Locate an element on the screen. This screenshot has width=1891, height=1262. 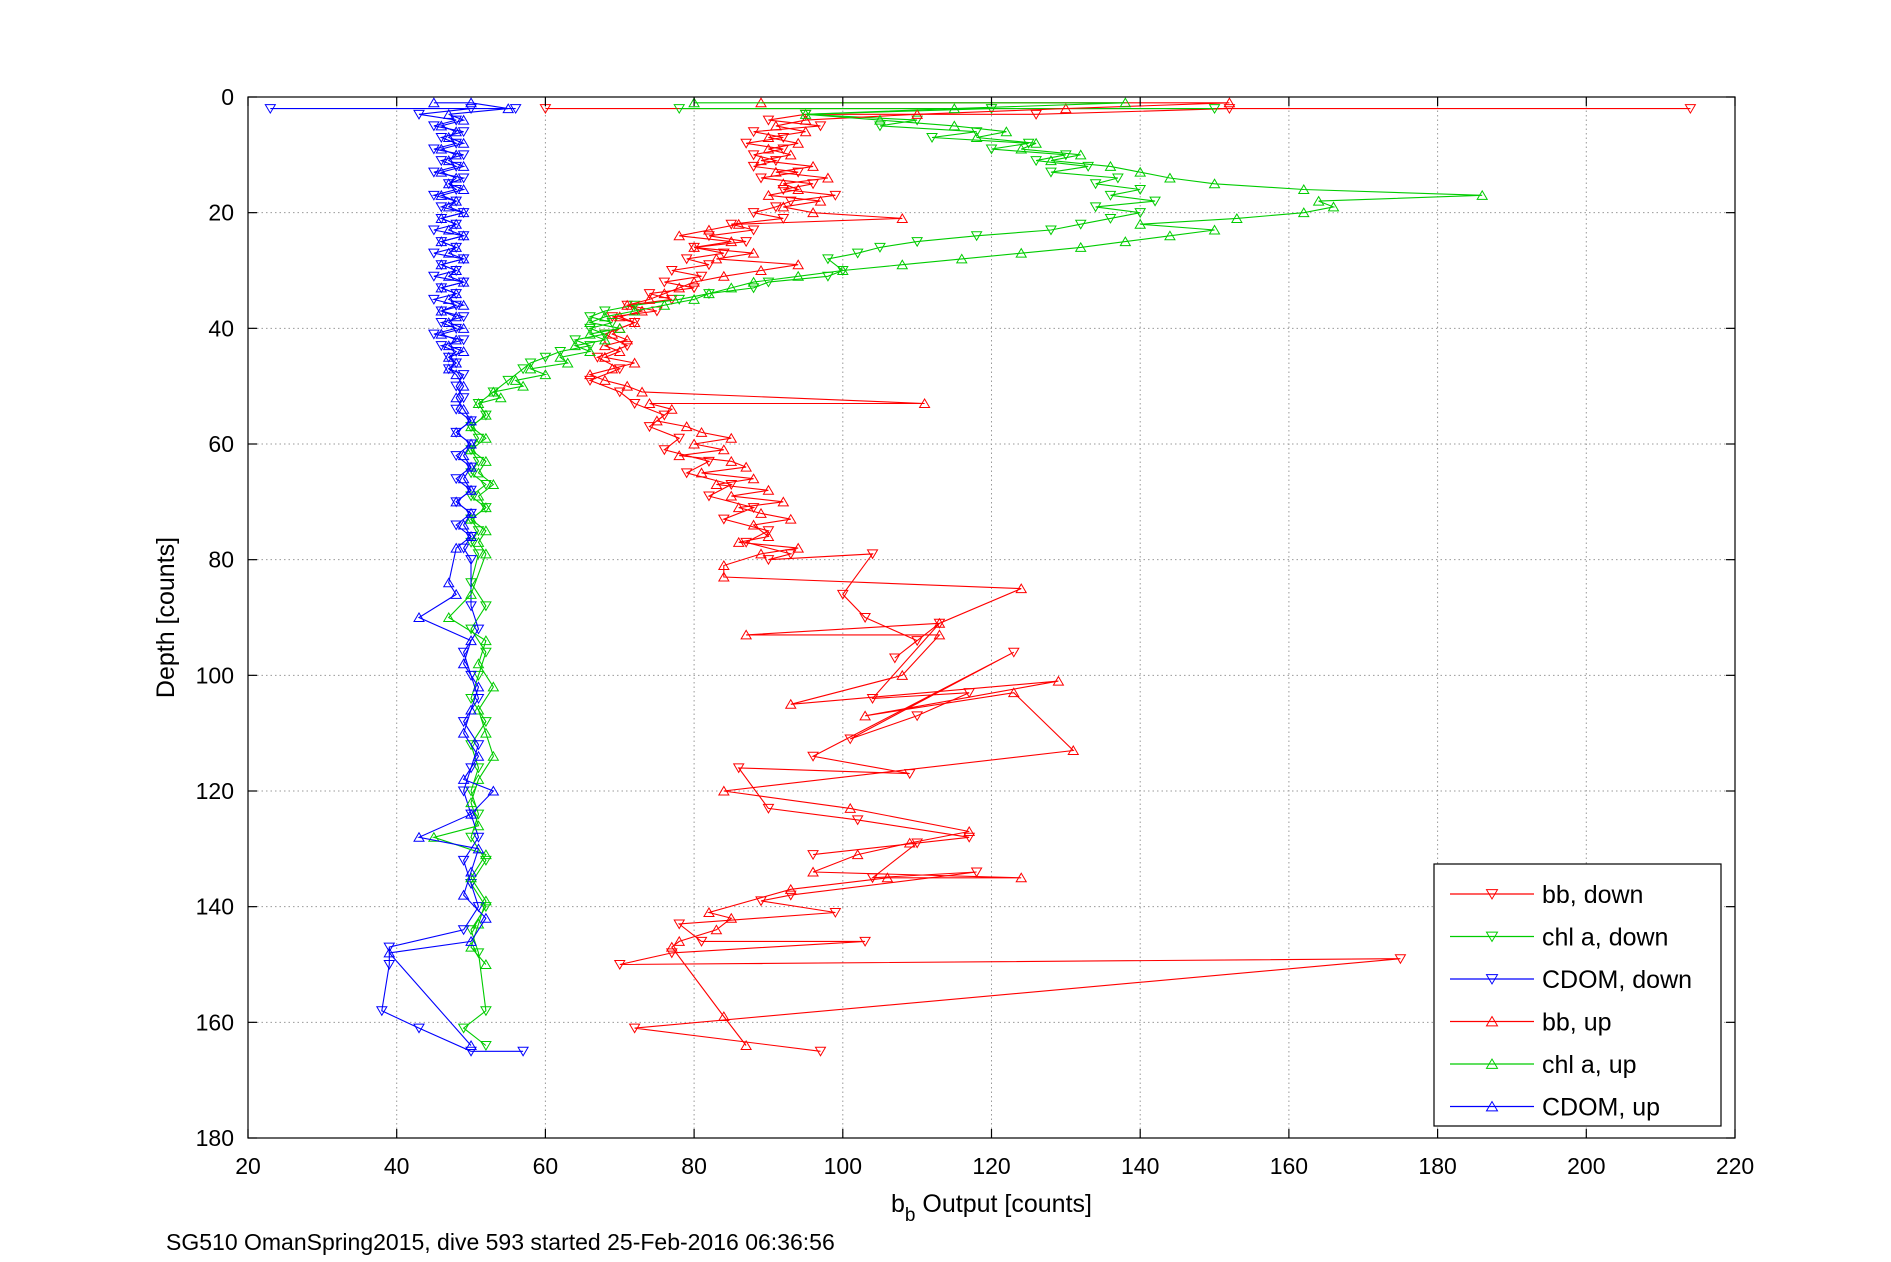
x-axis-label: bb Output [counts] is located at coordinates (991, 1208).